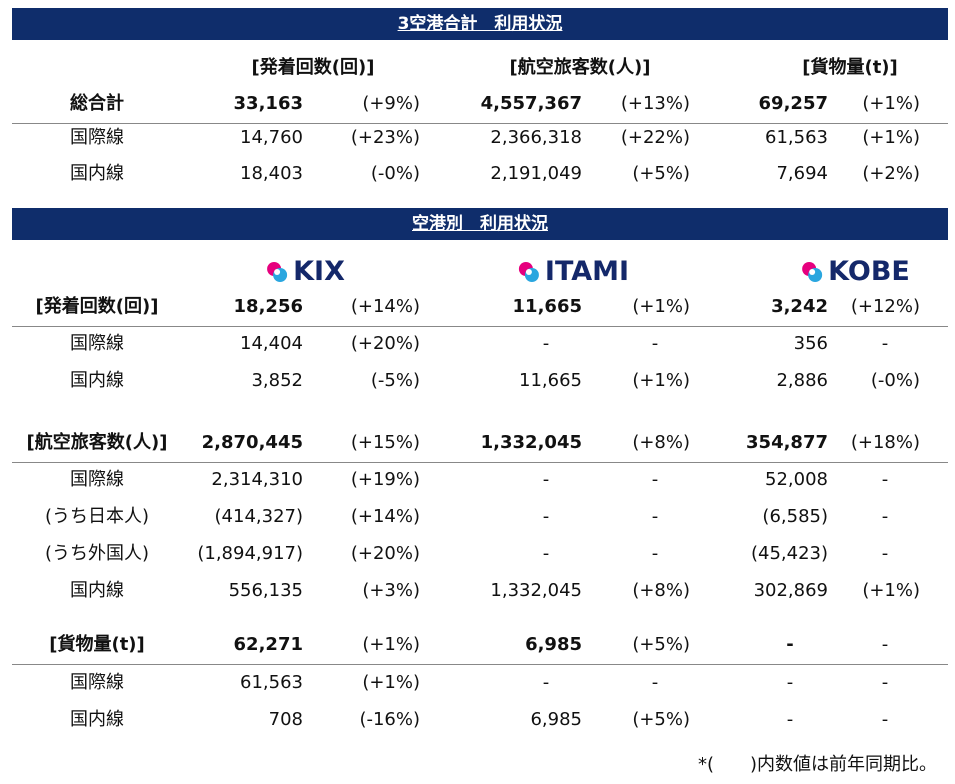 The image size is (955, 784). I want to click on cell: 708, so click(285, 719).